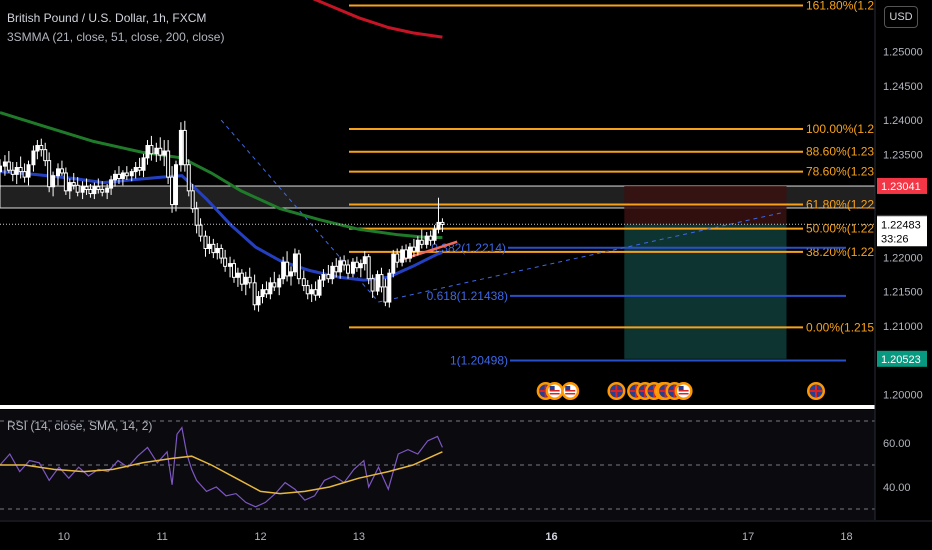  What do you see at coordinates (840, 152) in the screenshot?
I see `fib-level-label: 88.60%(1.23` at bounding box center [840, 152].